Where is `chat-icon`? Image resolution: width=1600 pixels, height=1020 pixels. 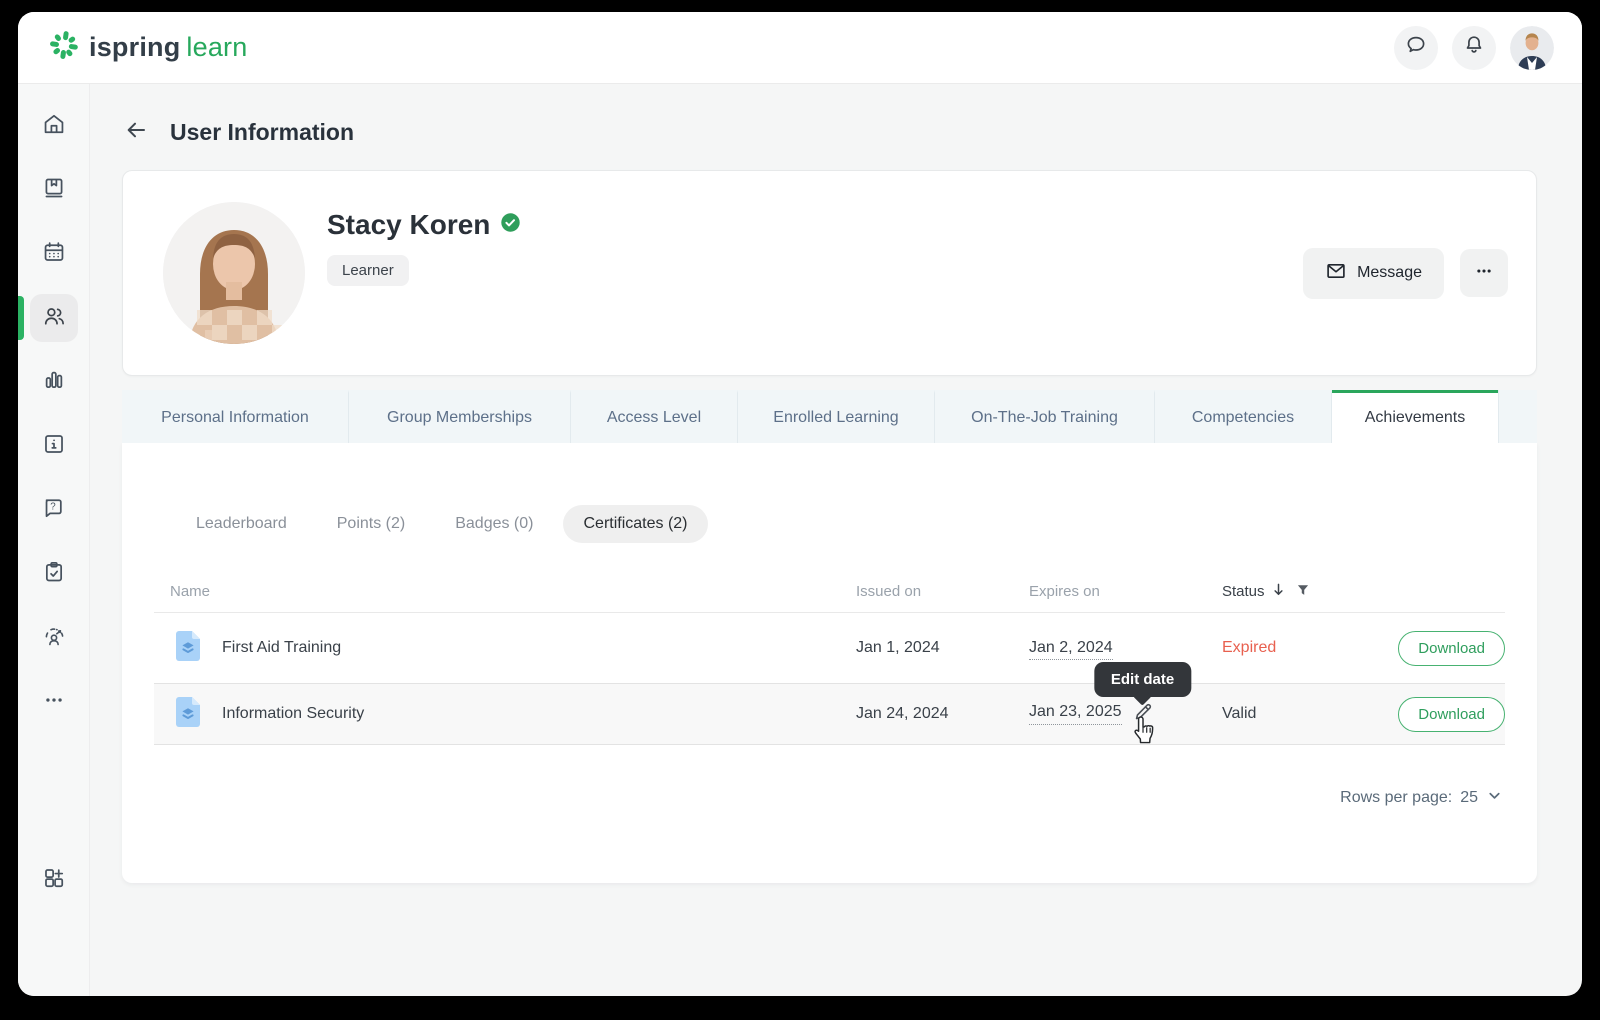
chat-icon is located at coordinates (1416, 47).